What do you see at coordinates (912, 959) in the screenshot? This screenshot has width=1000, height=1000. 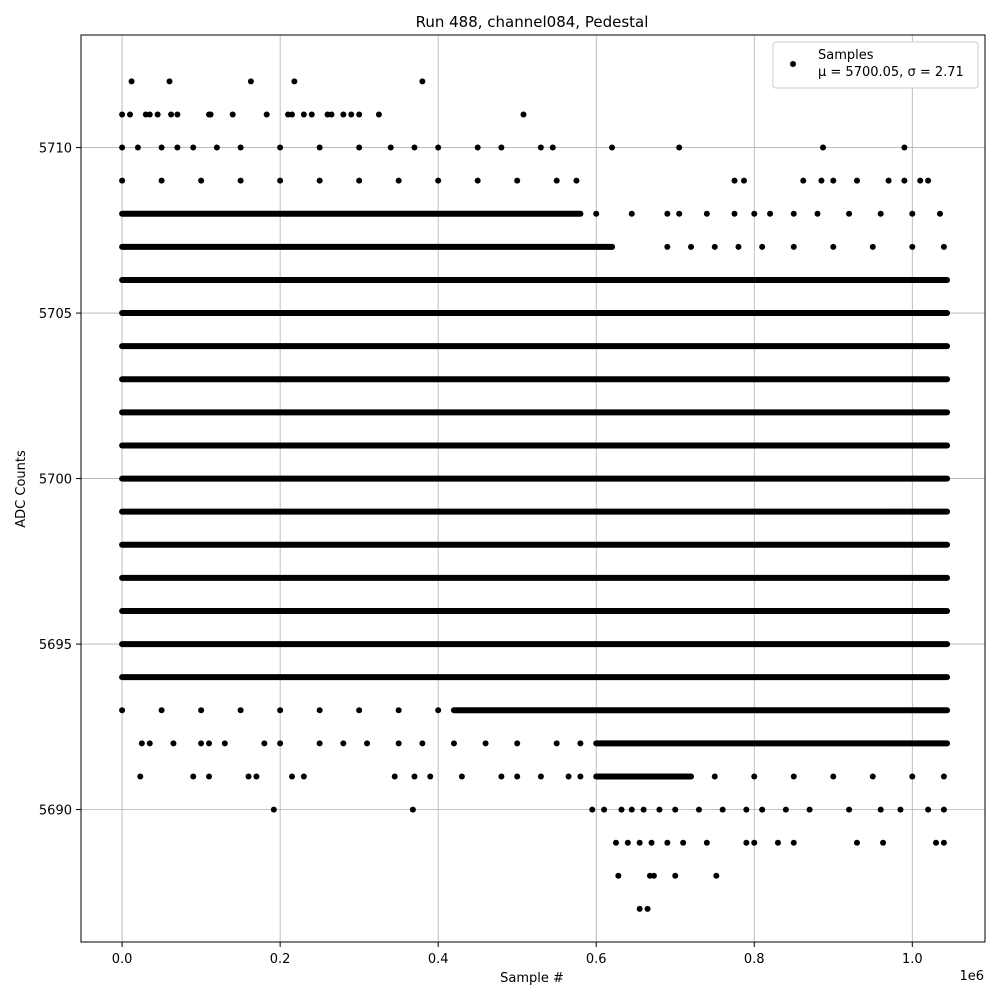 I see `x-tick-label: 1.0` at bounding box center [912, 959].